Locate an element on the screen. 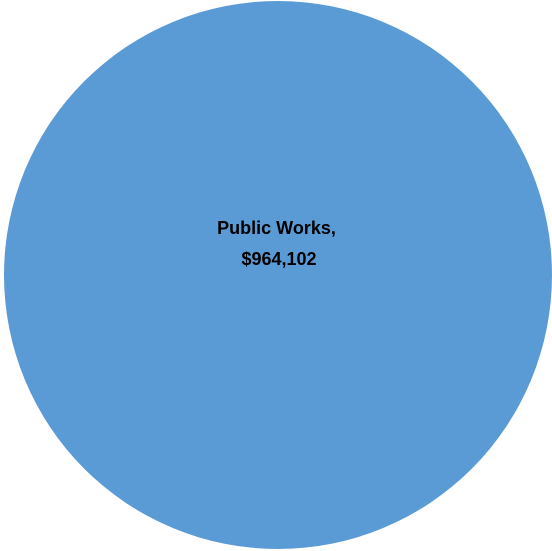 The image size is (552, 551). slice-label-category: Public Works, is located at coordinates (276, 228).